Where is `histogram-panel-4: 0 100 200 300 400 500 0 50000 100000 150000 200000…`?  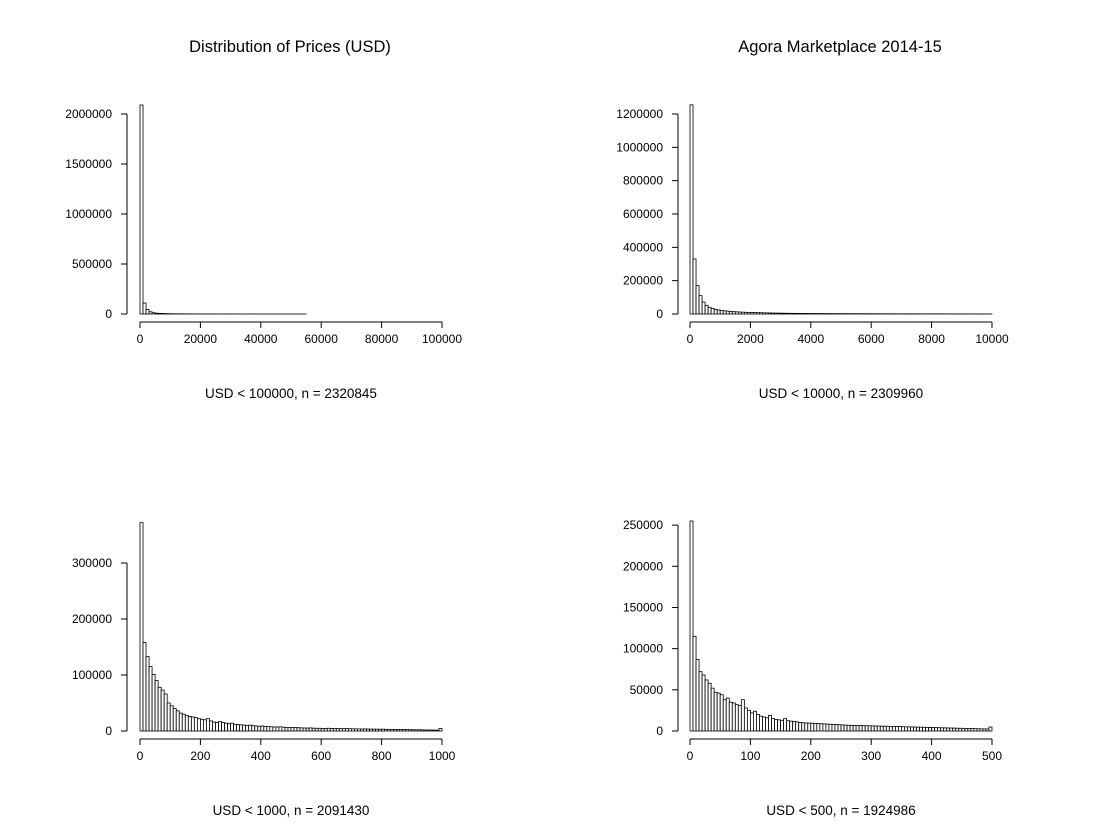
histogram-panel-4: 0 100 200 300 400 500 0 50000 100000 150000 200000… is located at coordinates (812, 668).